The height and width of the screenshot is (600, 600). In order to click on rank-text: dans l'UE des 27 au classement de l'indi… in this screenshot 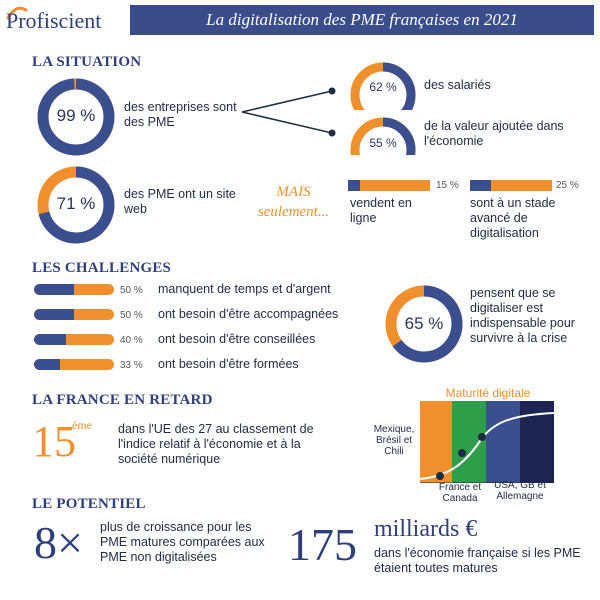, I will do `click(216, 444)`.